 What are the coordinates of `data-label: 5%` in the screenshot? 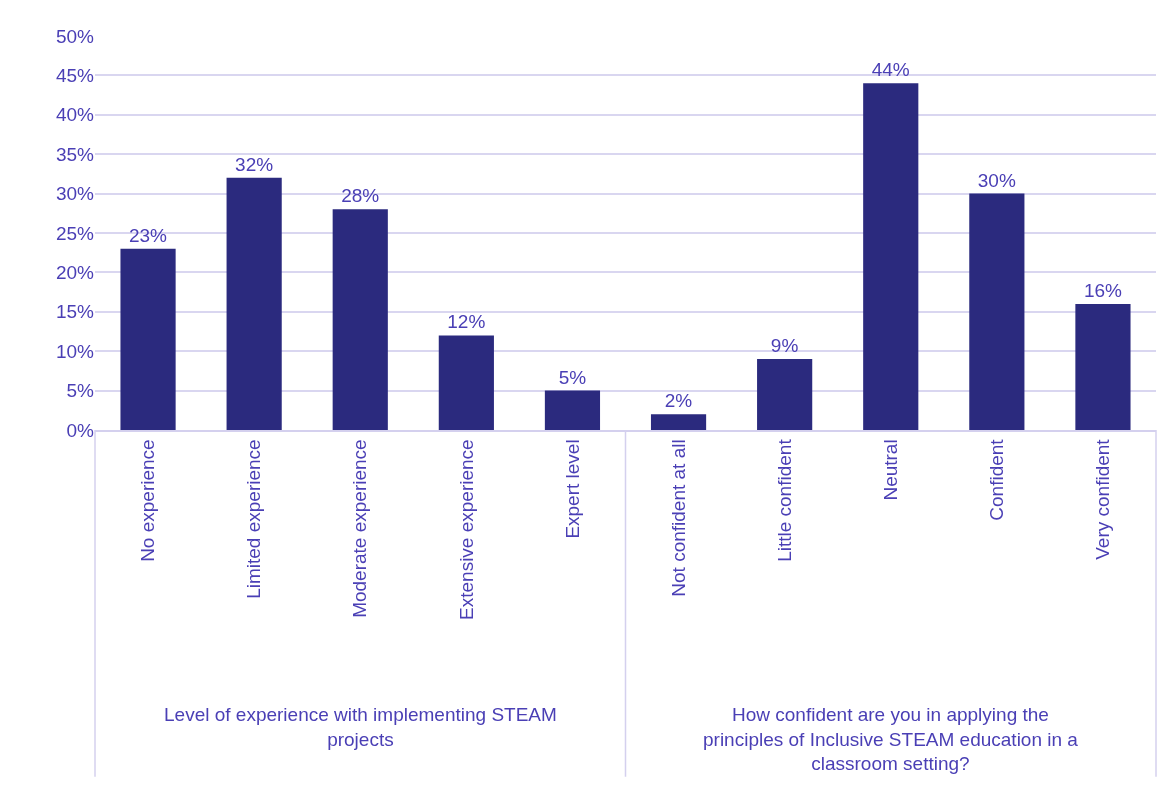 It's located at (572, 377).